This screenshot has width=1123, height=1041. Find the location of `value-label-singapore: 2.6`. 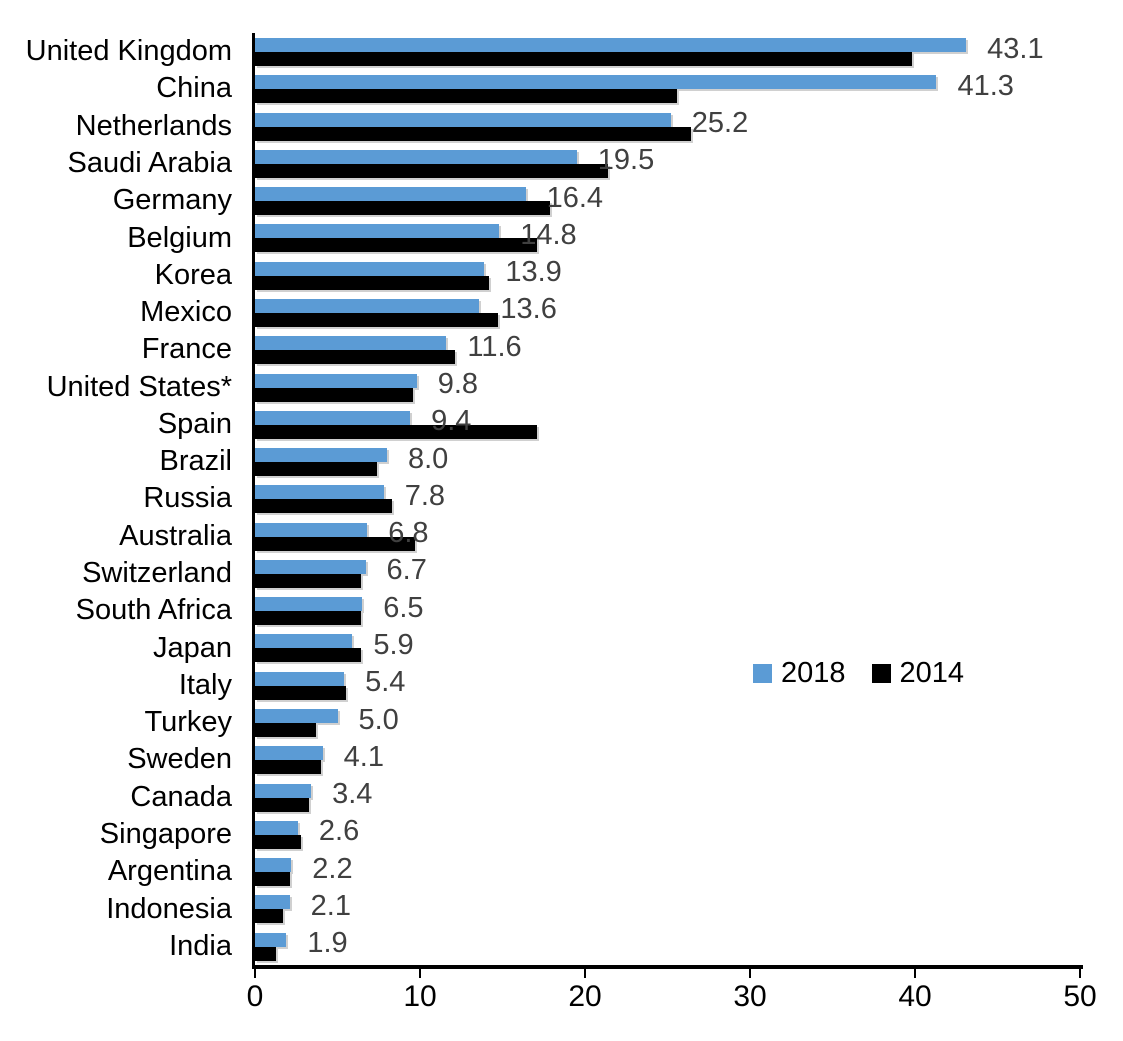

value-label-singapore: 2.6 is located at coordinates (339, 831).